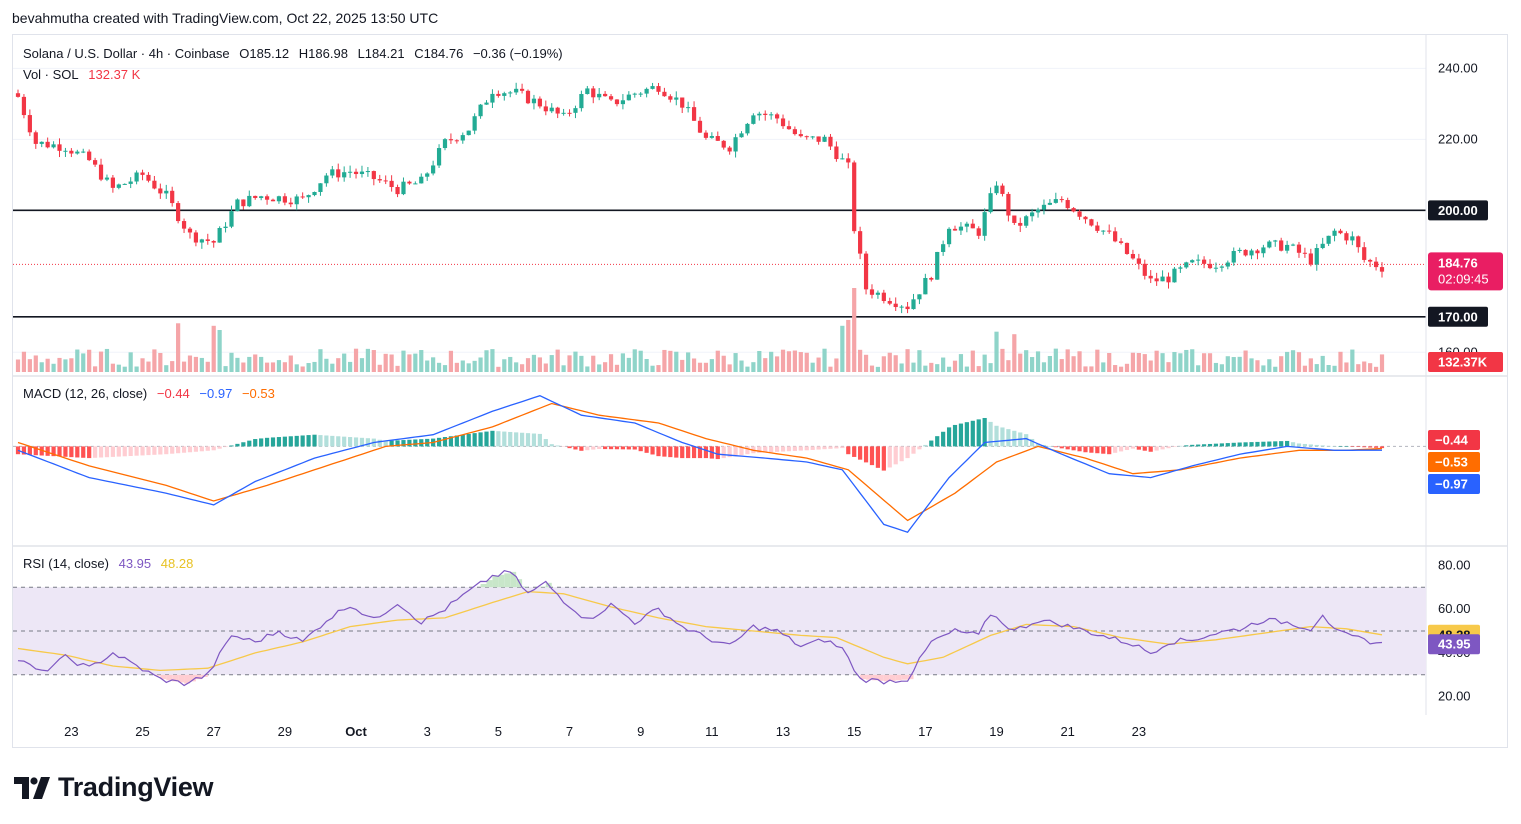  I want to click on volume-label: Vol · SOL, so click(51, 74).